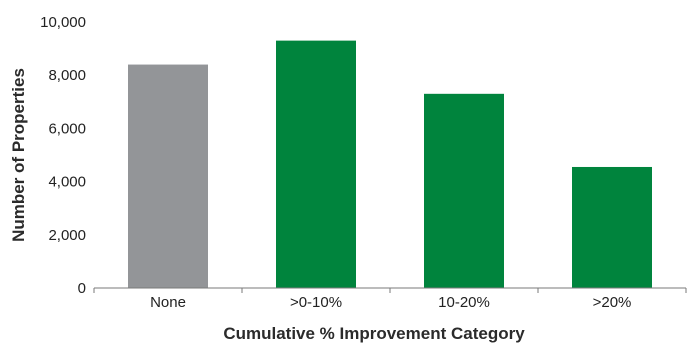 This screenshot has width=696, height=346. Describe the element at coordinates (612, 302) in the screenshot. I see `x-tick-label: >20%` at that location.